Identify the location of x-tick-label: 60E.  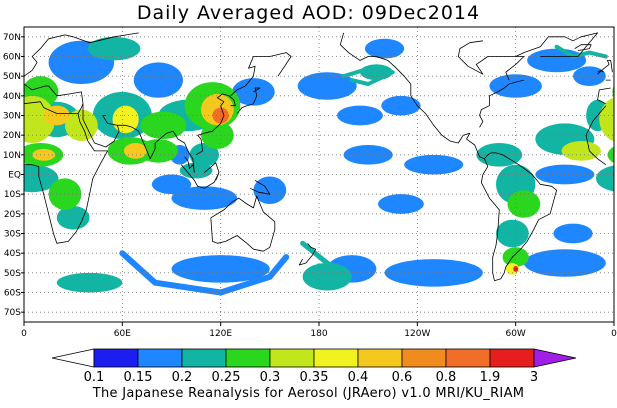
(122, 334).